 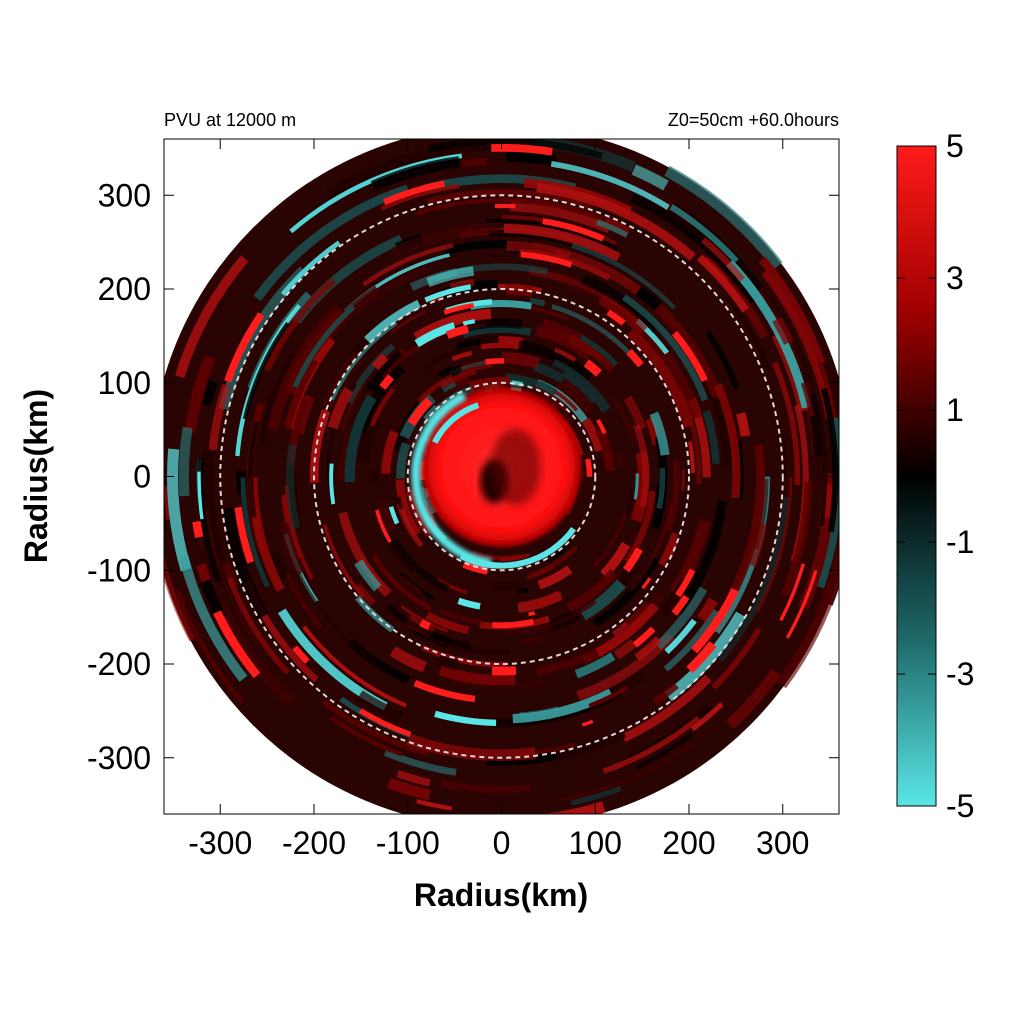 I want to click on colorbar-tick-label: -1, so click(x=960, y=542).